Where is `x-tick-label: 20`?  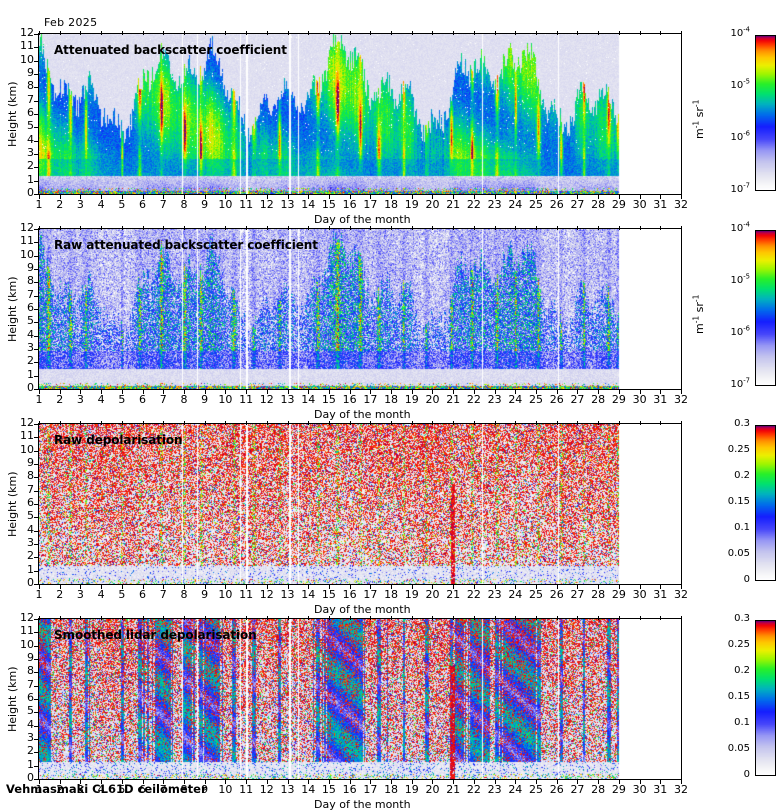 x-tick-label: 20 is located at coordinates (432, 789).